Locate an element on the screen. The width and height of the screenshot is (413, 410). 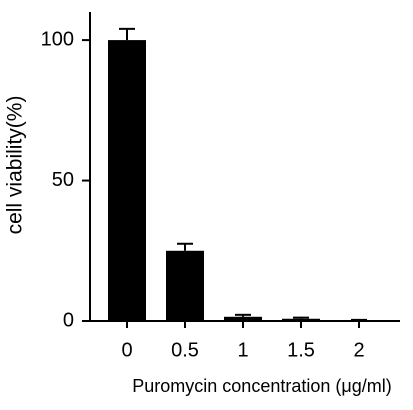
x-tick-label: 1.5 is located at coordinates (301, 350).